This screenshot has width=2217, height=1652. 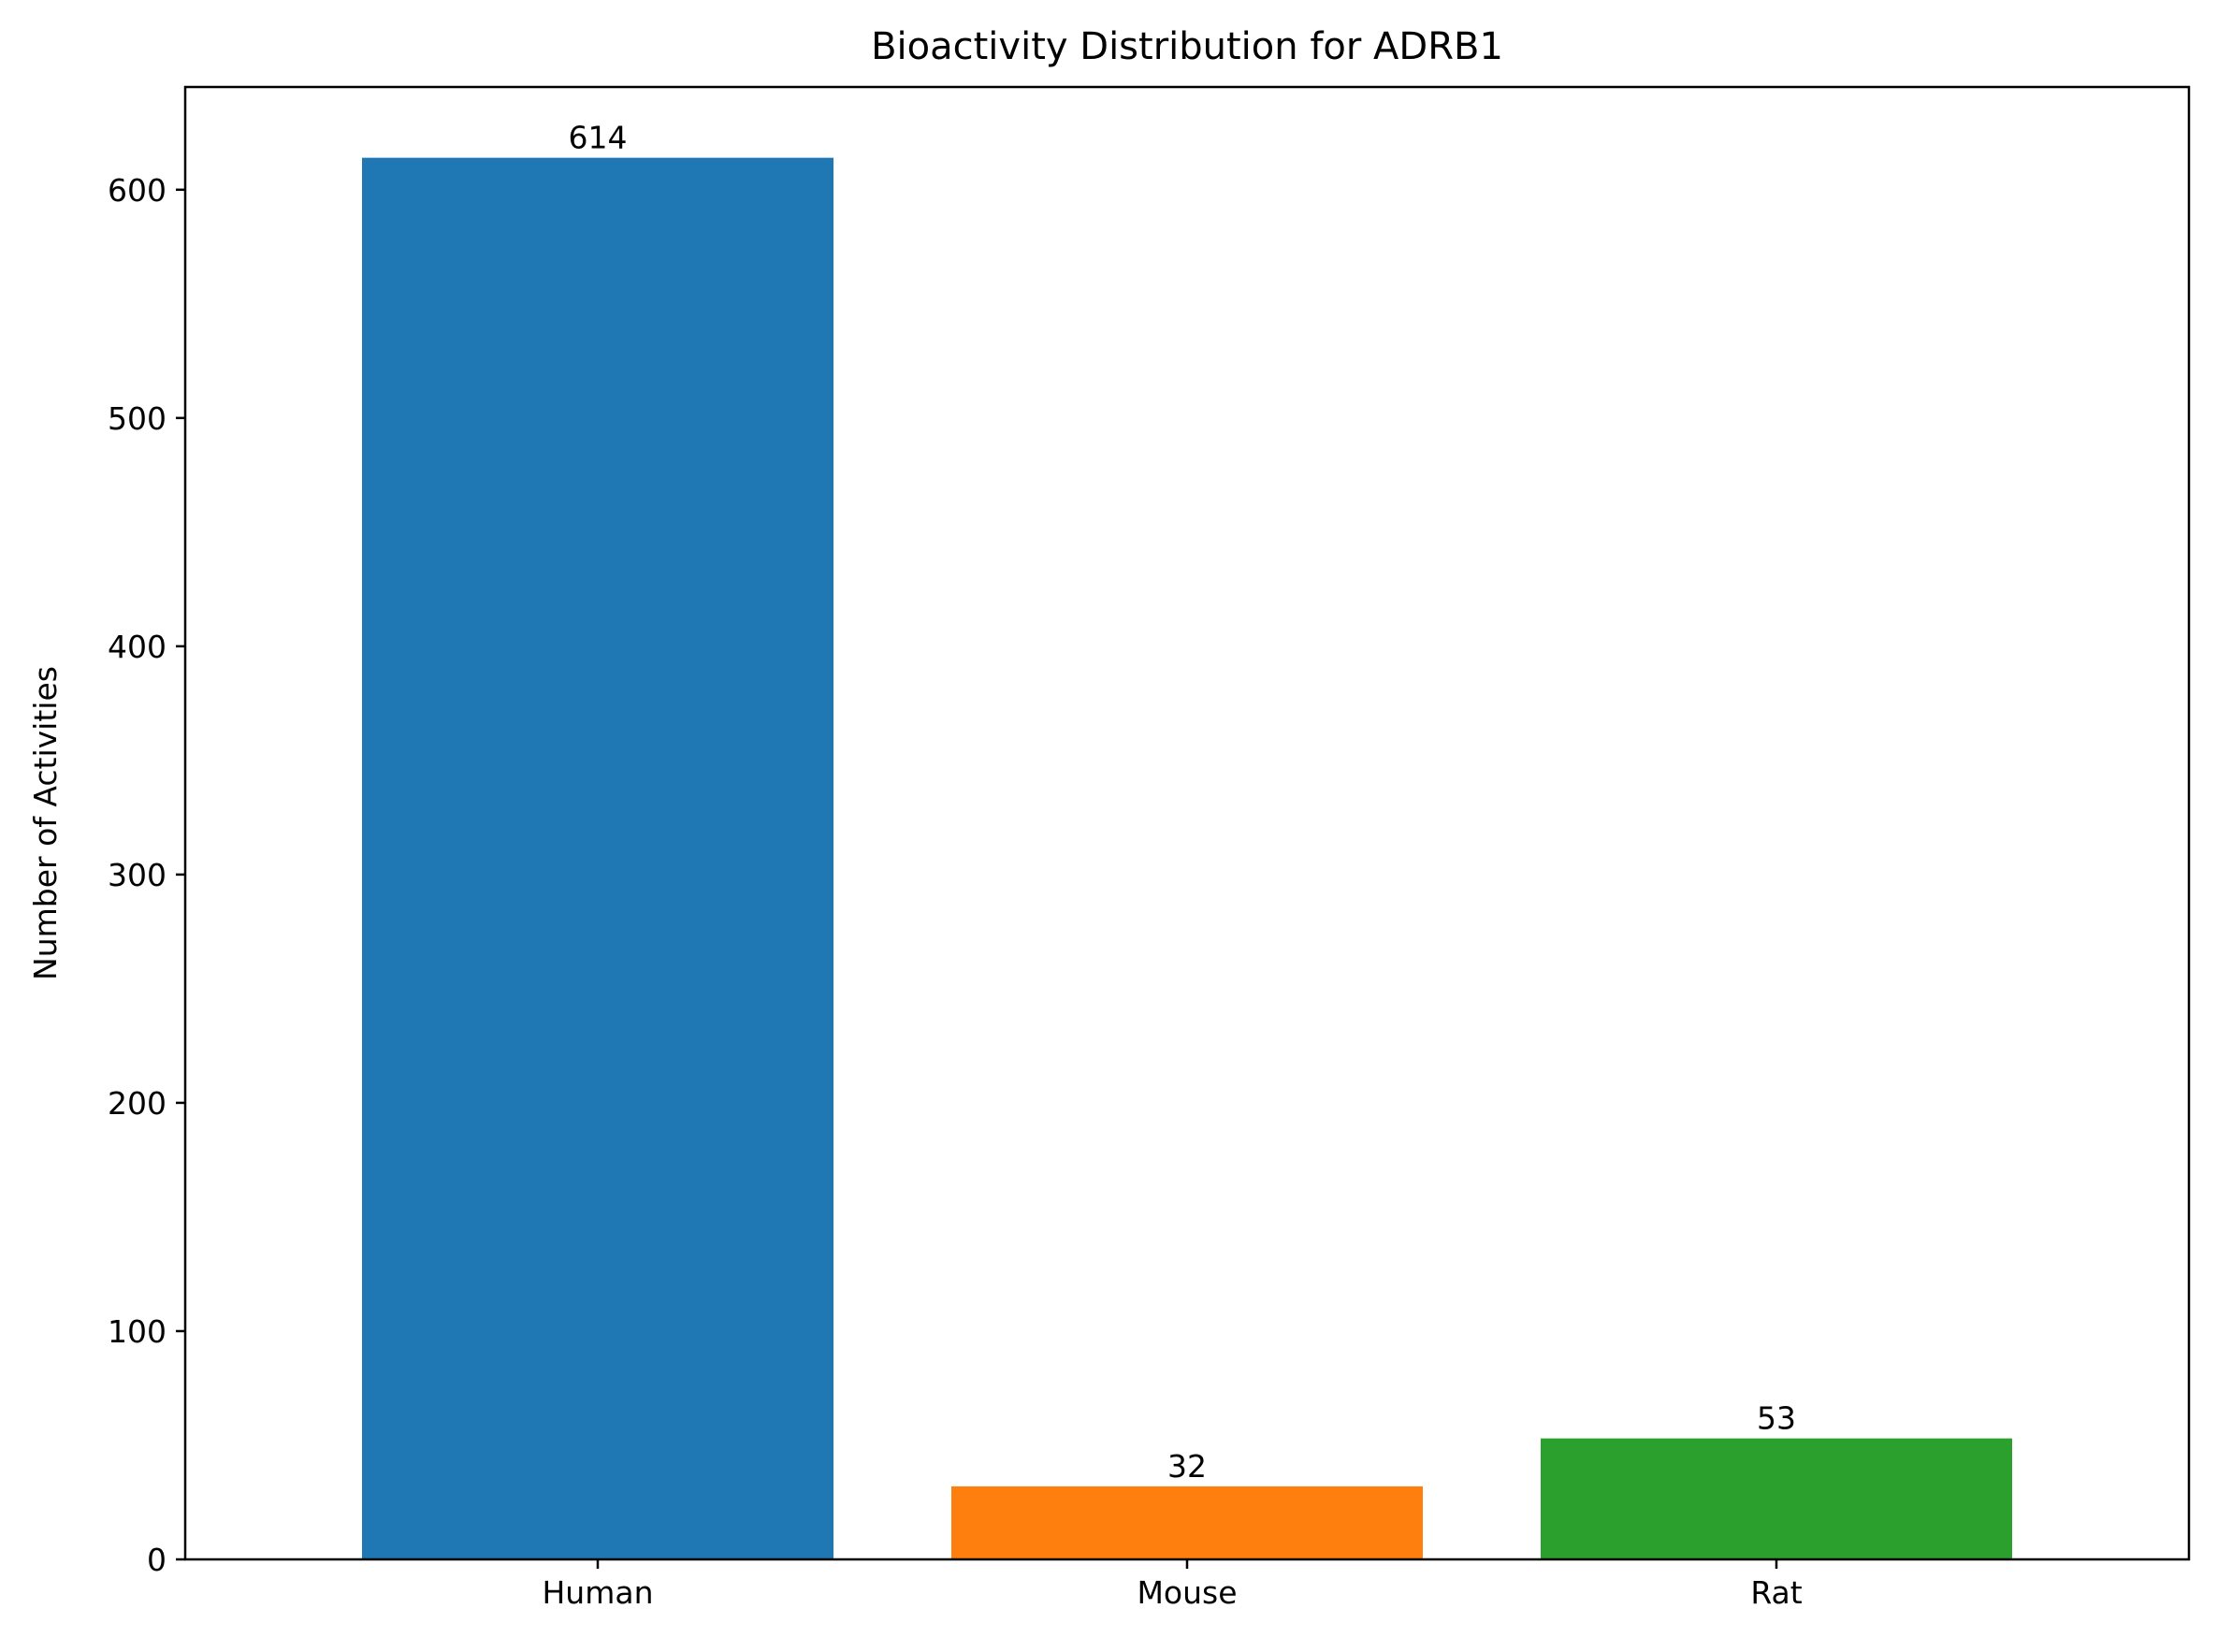 I want to click on x-tick-label-mouse: Mouse, so click(x=1187, y=1592).